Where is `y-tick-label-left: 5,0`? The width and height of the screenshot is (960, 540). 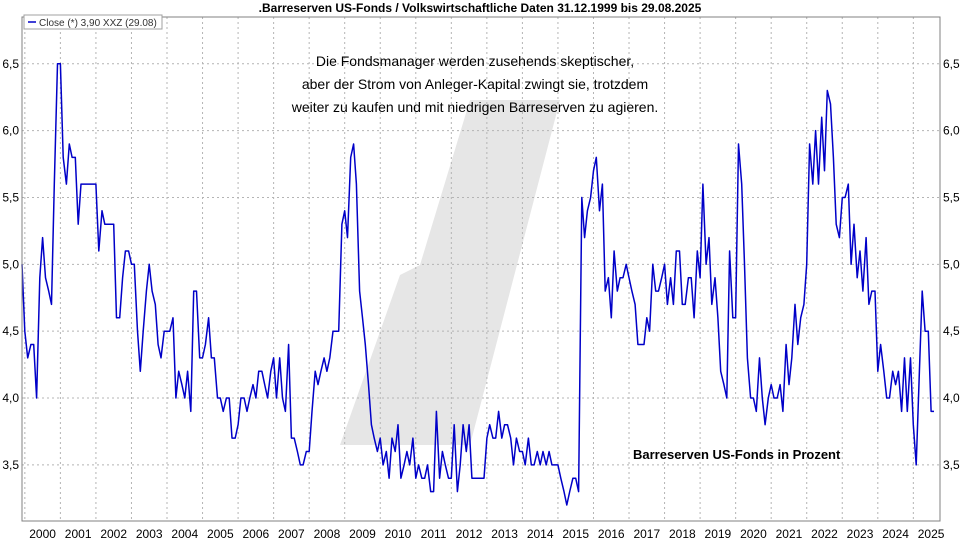 y-tick-label-left: 5,0 is located at coordinates (10, 264).